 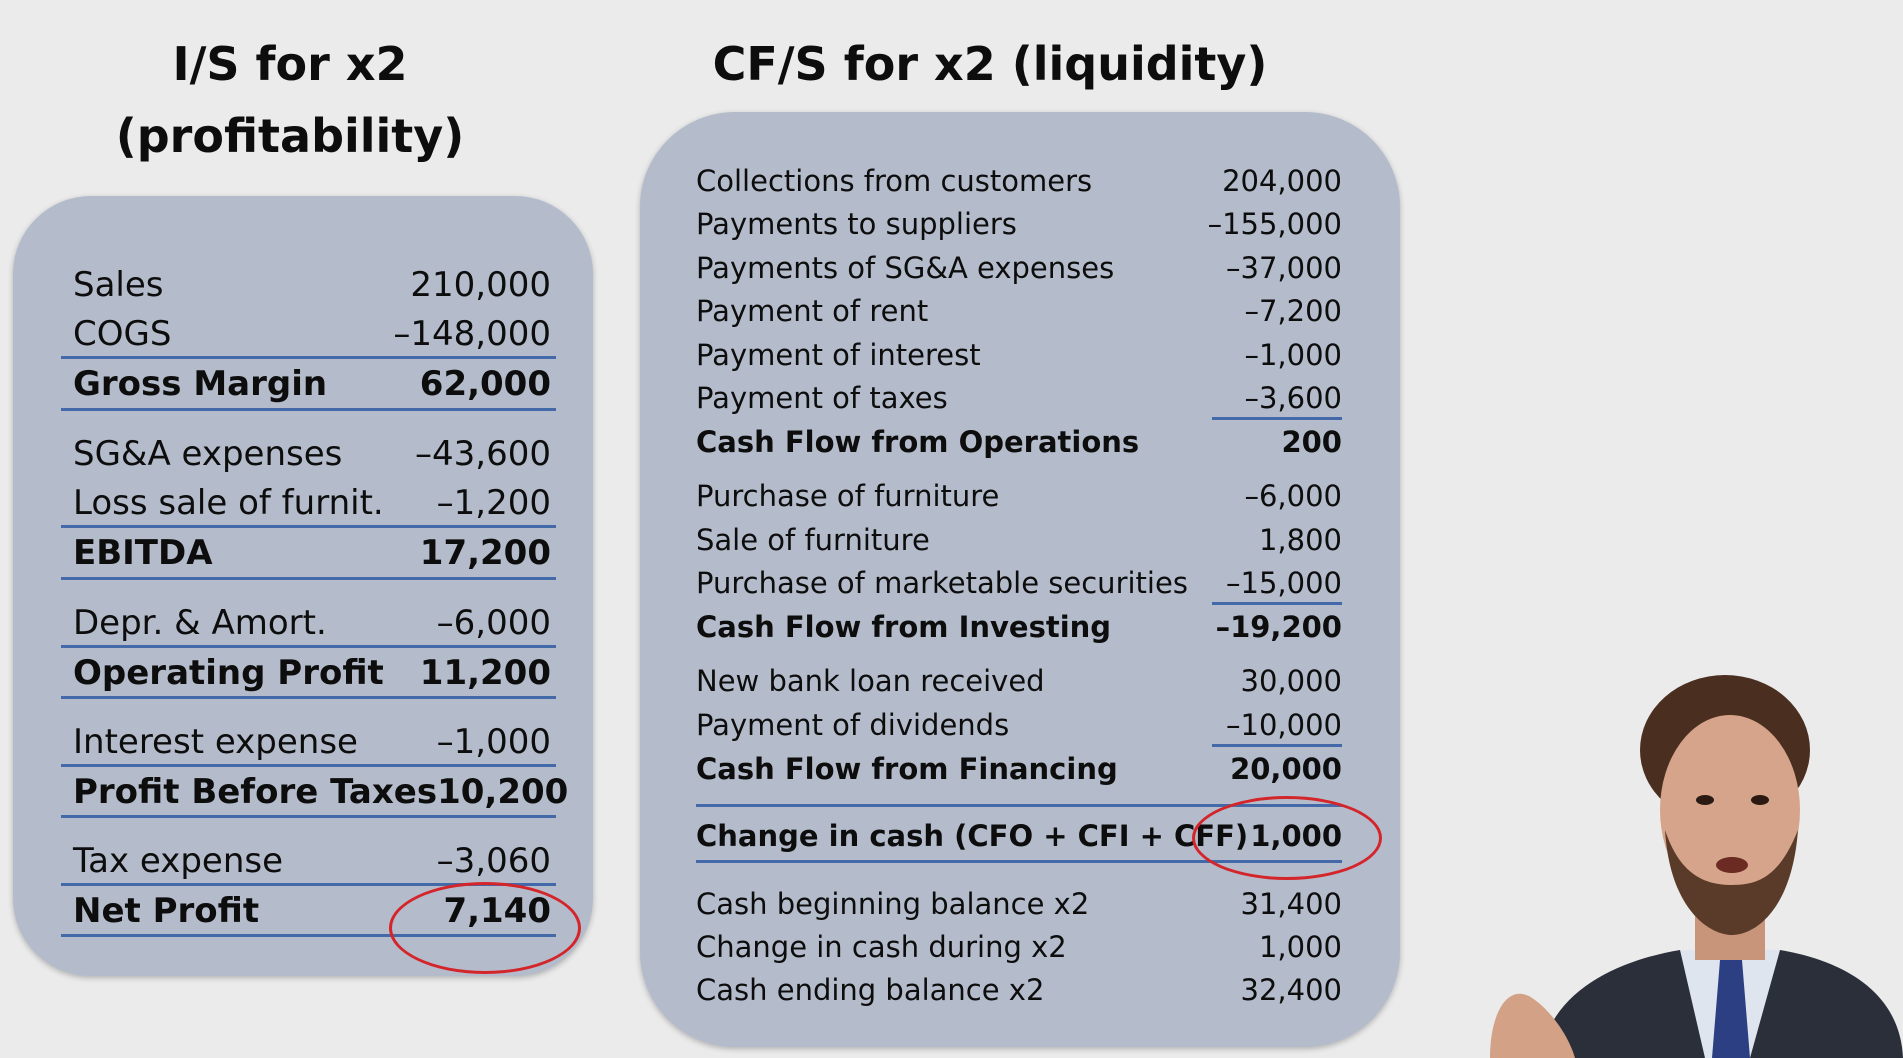 I want to click on is-value: –3,060, so click(x=493, y=861).